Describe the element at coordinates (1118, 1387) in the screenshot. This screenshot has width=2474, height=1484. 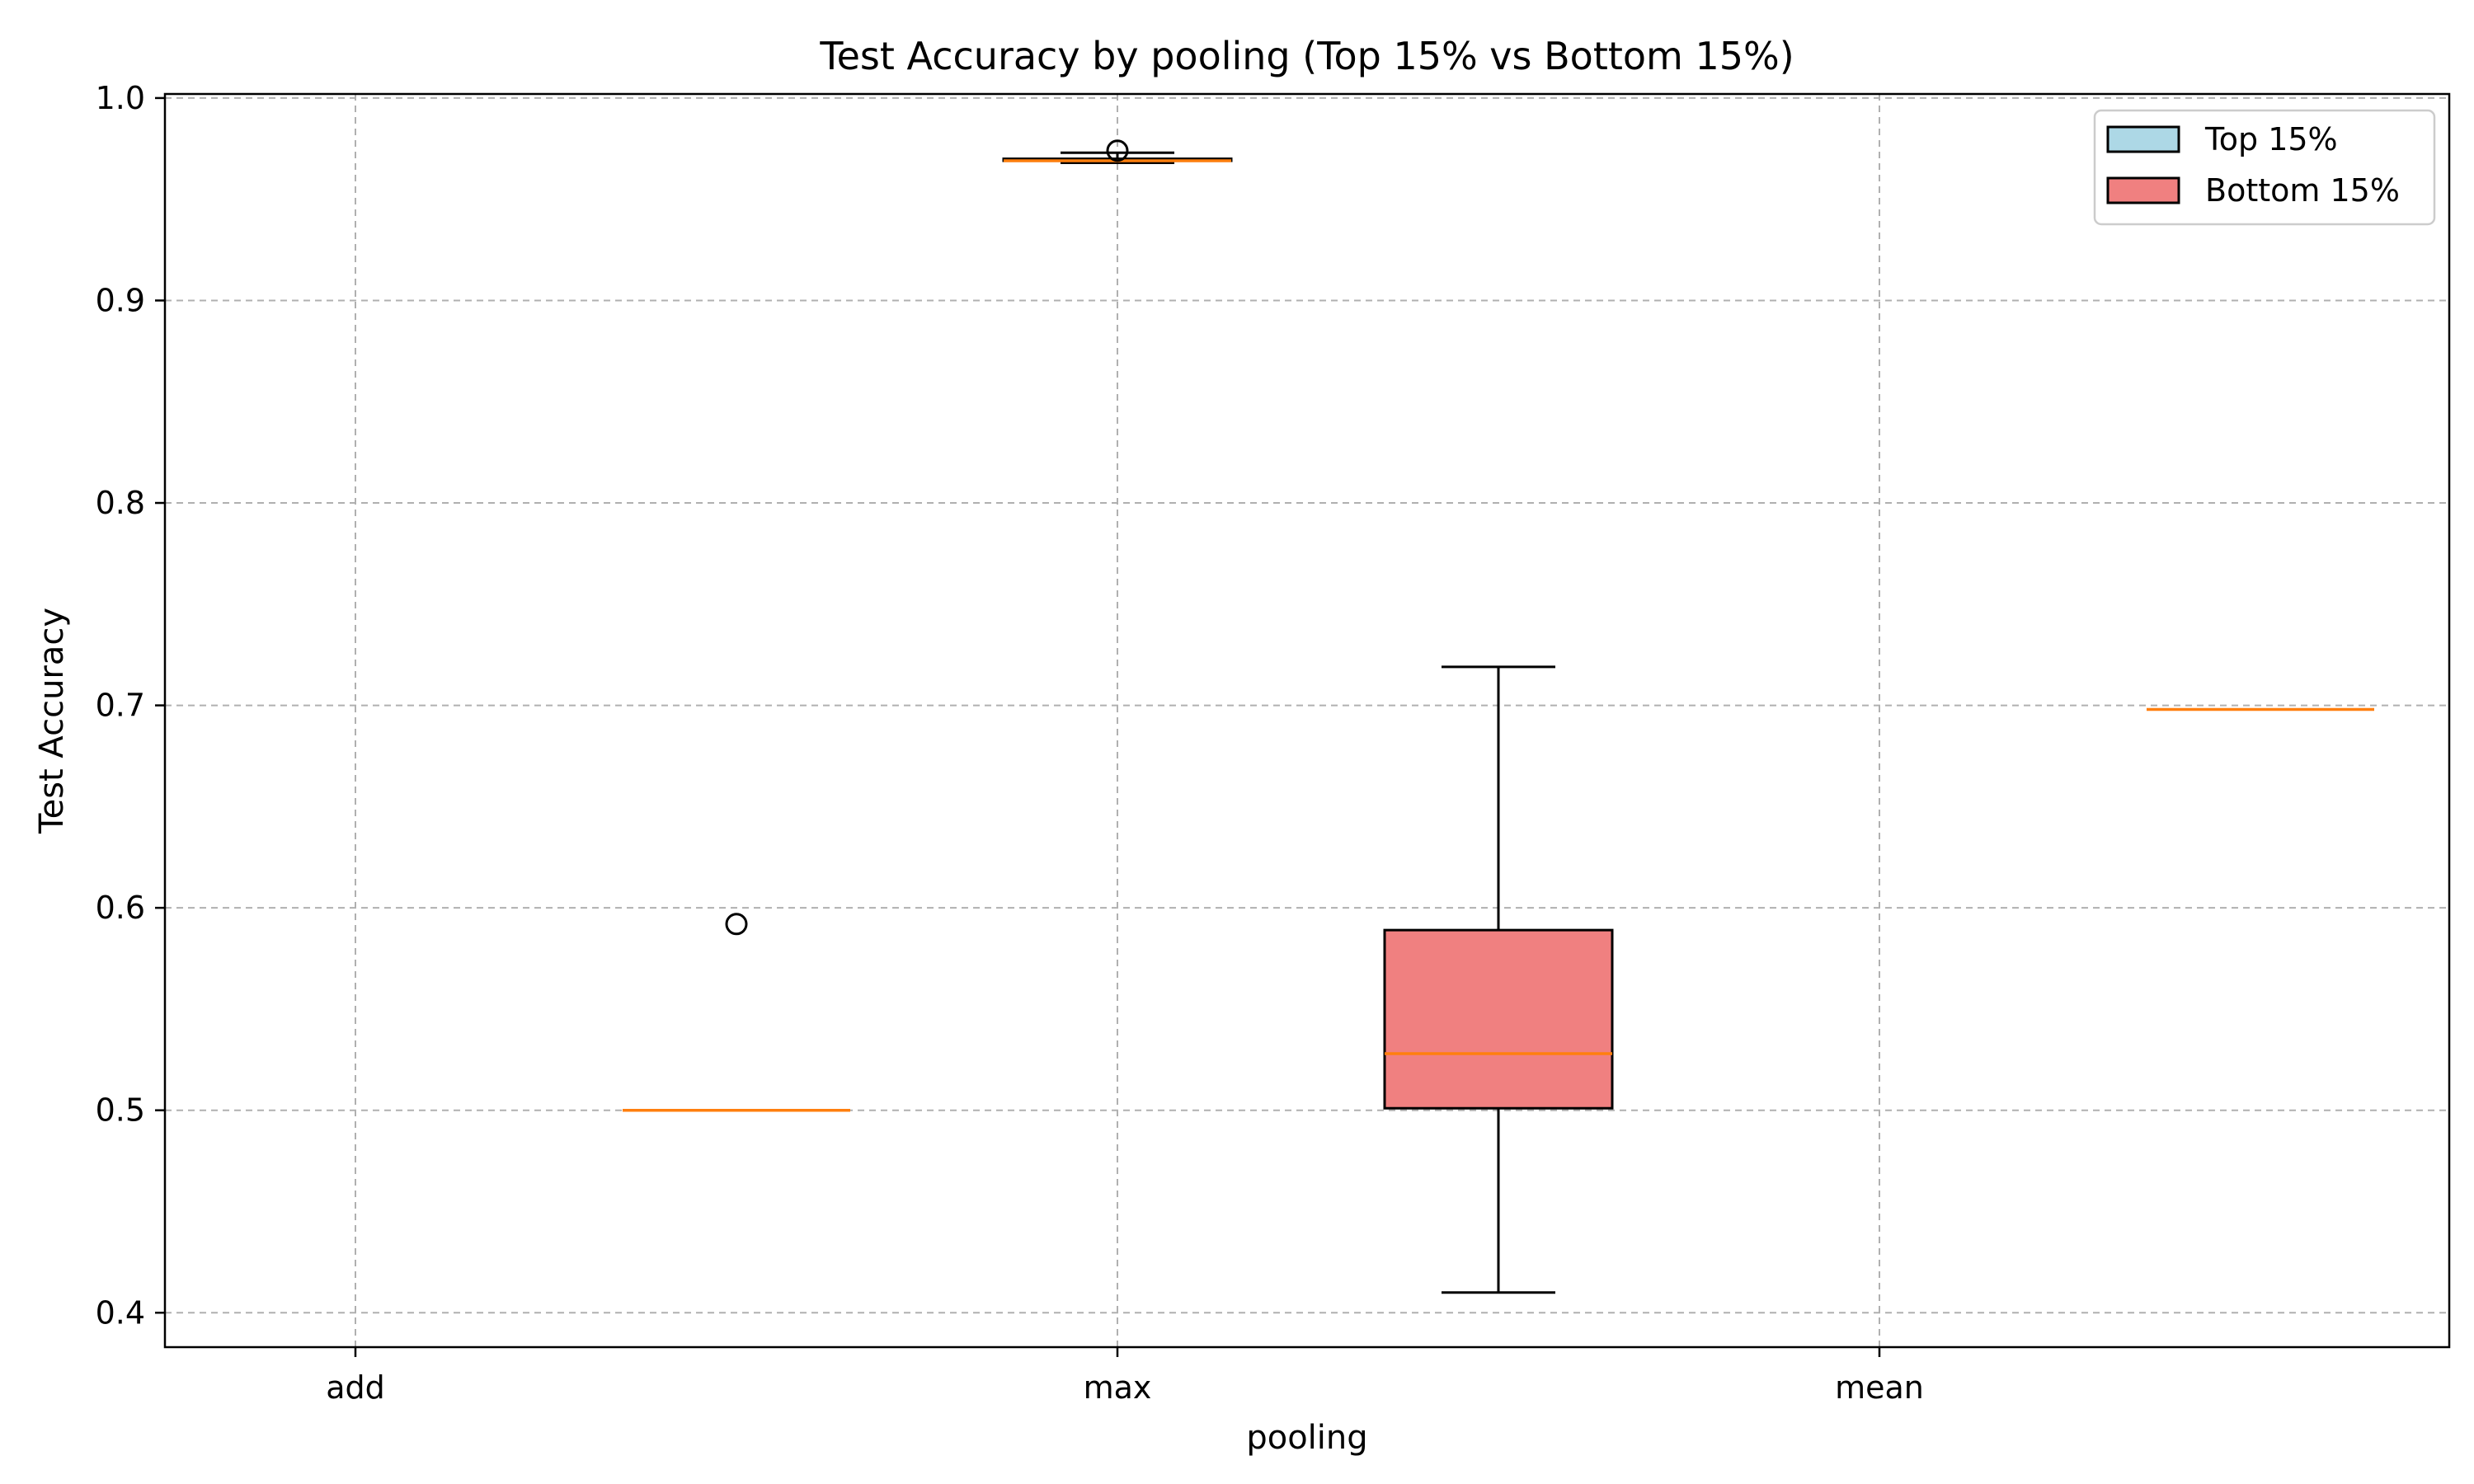
I see `x-tick-label: max` at that location.